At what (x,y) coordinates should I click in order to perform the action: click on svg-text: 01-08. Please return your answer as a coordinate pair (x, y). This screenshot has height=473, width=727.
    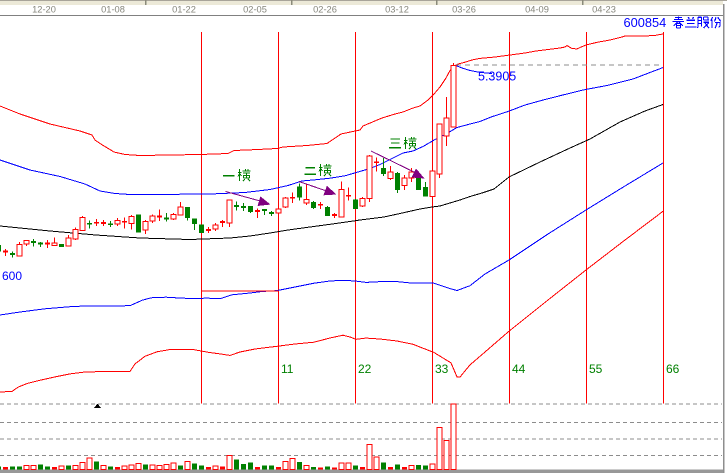
    Looking at the image, I should click on (113, 10).